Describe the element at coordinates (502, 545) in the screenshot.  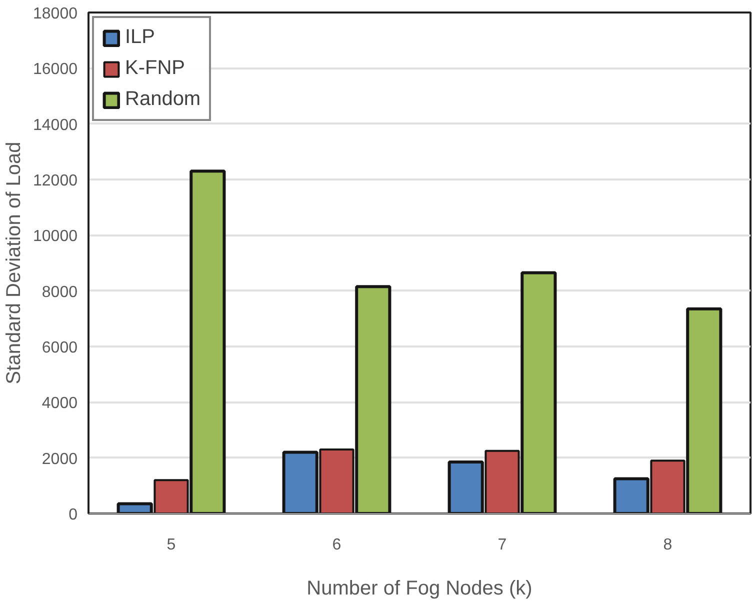
I see `x-tick-label: 7` at that location.